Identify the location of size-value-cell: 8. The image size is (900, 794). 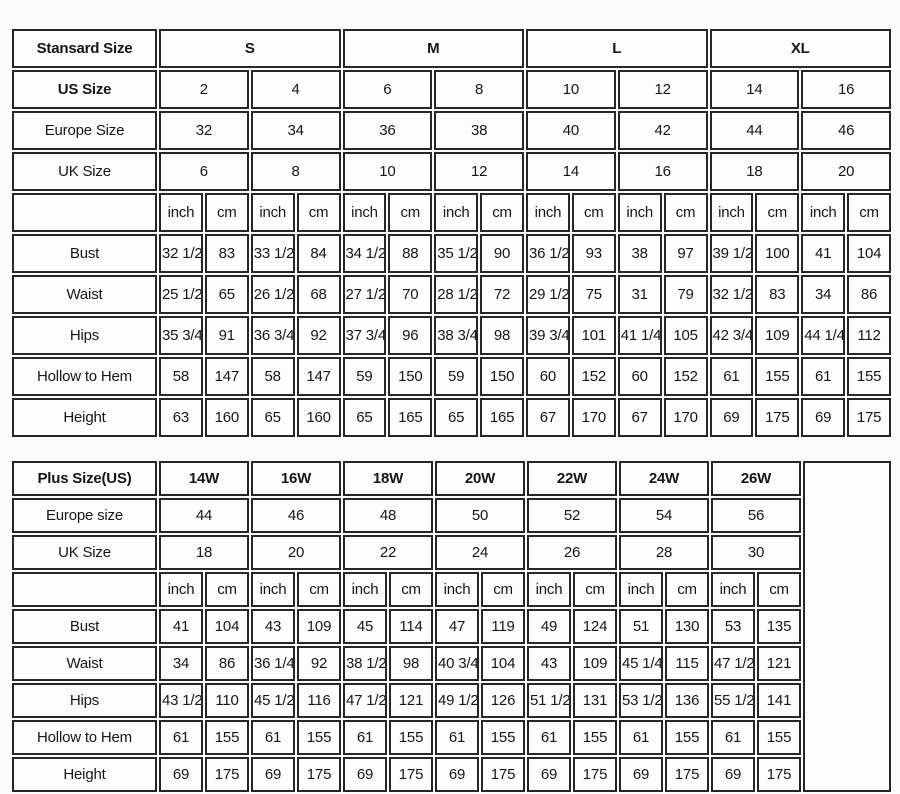
(295, 171).